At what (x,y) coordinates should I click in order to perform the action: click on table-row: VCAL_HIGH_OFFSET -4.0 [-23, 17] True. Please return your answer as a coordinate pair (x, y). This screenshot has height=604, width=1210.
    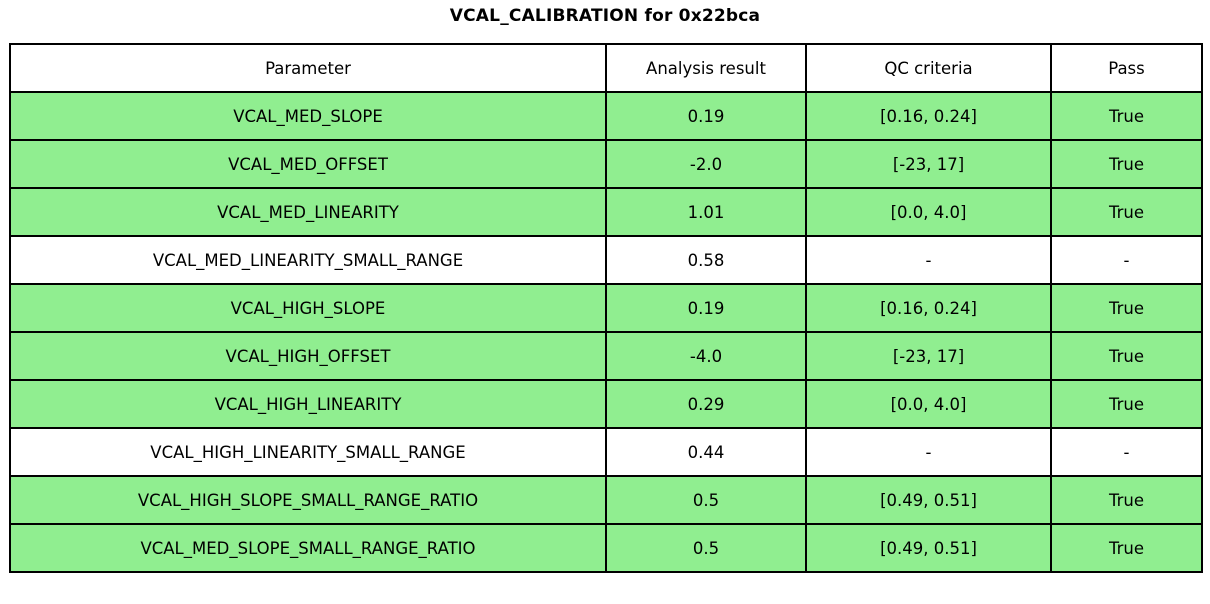
    Looking at the image, I should click on (606, 356).